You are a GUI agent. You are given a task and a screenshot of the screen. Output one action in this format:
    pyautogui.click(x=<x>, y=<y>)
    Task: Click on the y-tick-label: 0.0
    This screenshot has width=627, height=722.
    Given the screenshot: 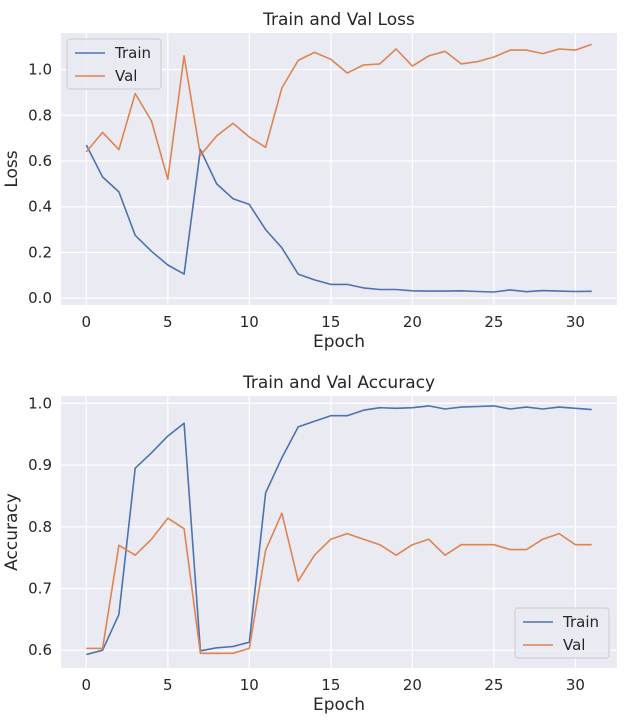 What is the action you would take?
    pyautogui.click(x=40, y=298)
    